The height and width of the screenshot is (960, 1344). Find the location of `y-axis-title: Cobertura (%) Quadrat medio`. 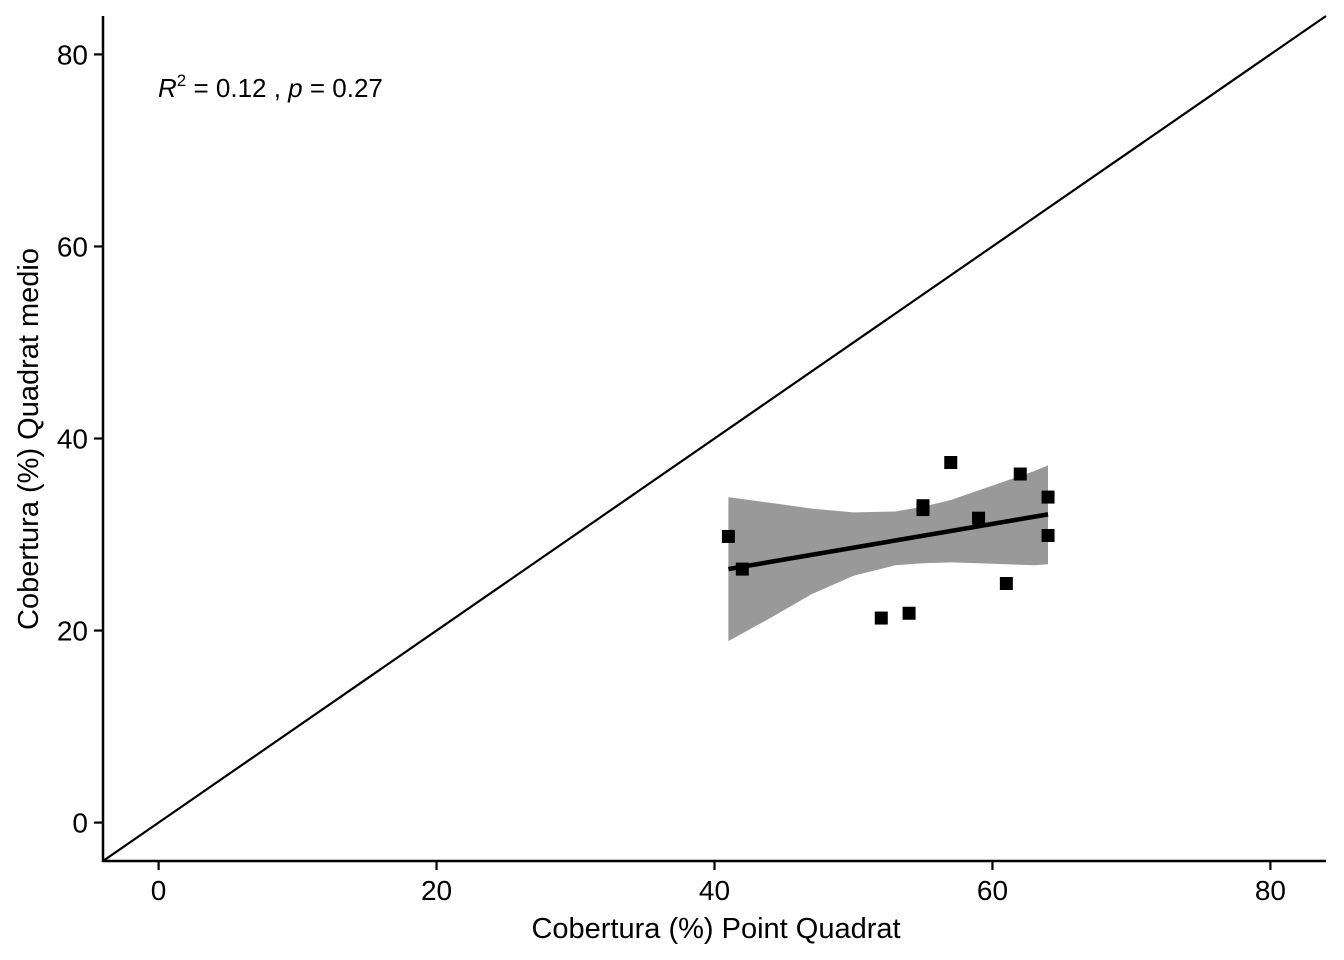

y-axis-title: Cobertura (%) Quadrat medio is located at coordinates (29, 439).